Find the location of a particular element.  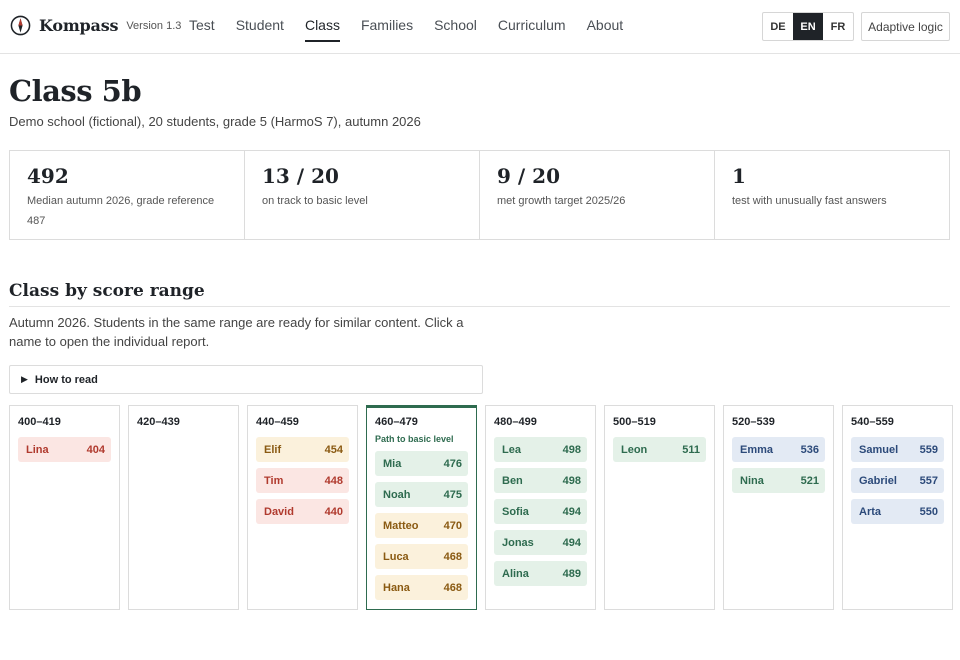

student-score: 557 is located at coordinates (928, 480).